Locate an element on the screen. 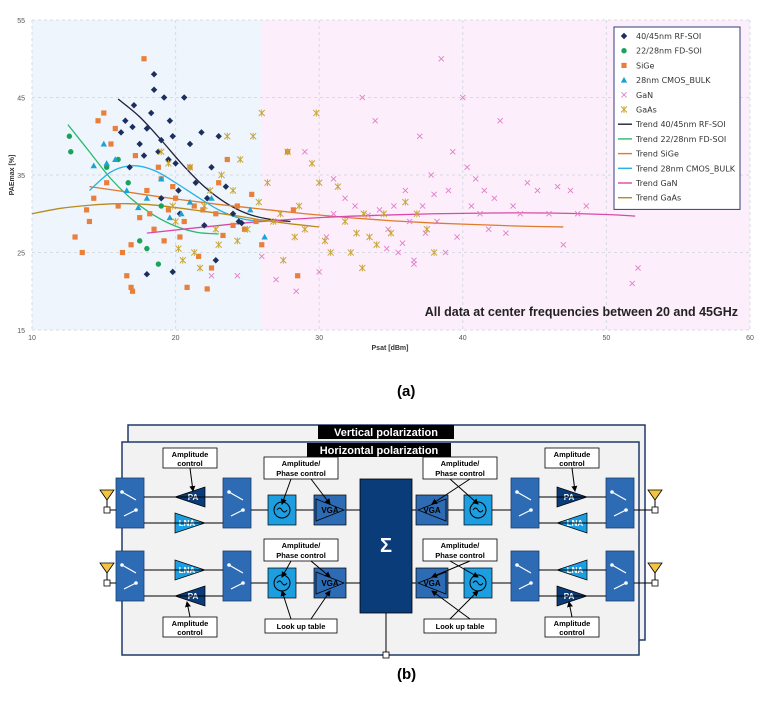  horizontal-polarization-label: Horizontal polarization is located at coordinates (379, 451).